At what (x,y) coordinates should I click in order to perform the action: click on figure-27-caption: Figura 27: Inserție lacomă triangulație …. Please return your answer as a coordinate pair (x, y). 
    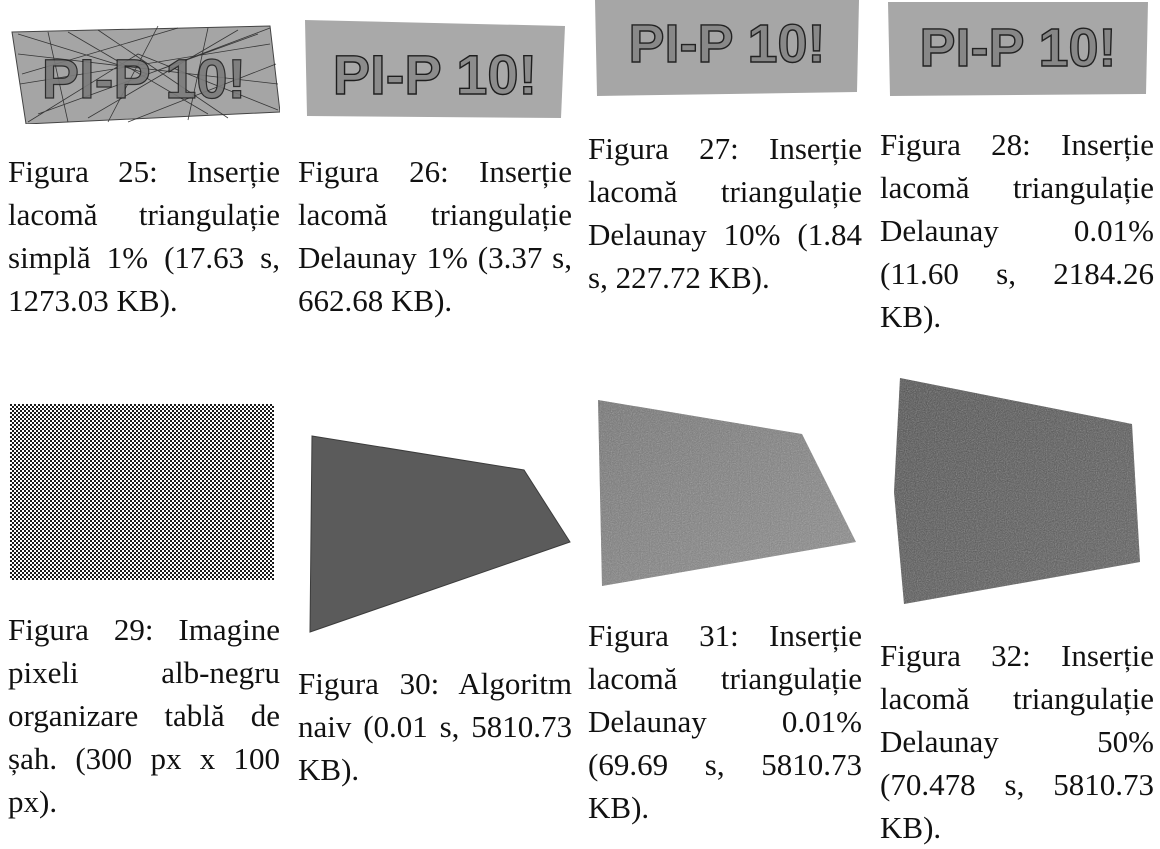
    Looking at the image, I should click on (725, 213).